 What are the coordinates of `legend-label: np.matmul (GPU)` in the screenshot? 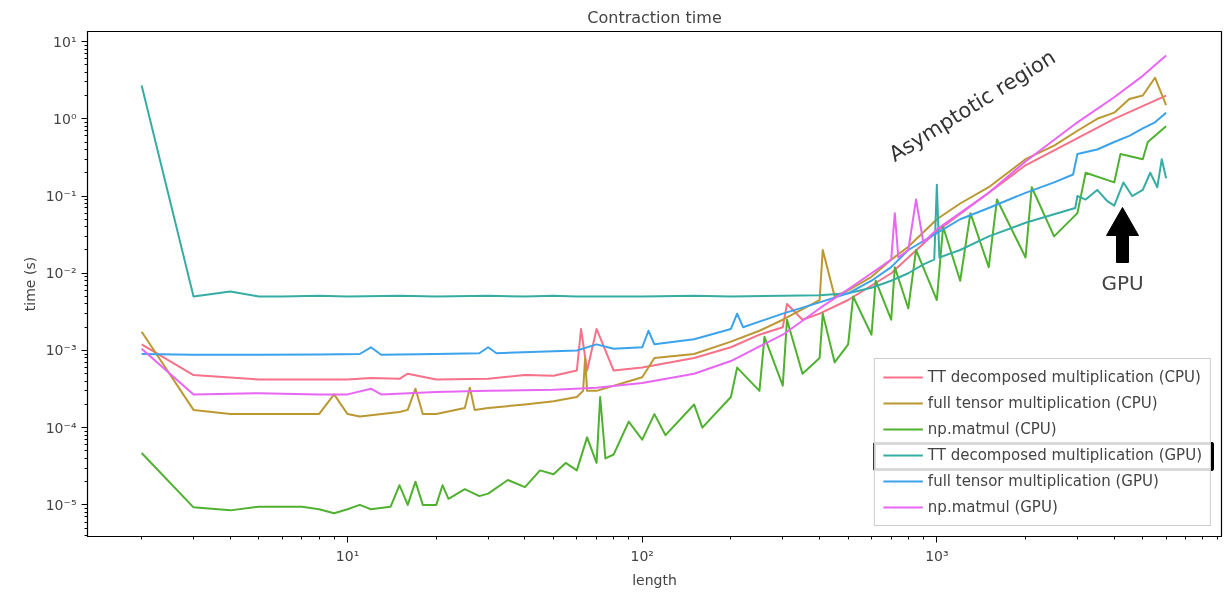 It's located at (992, 507).